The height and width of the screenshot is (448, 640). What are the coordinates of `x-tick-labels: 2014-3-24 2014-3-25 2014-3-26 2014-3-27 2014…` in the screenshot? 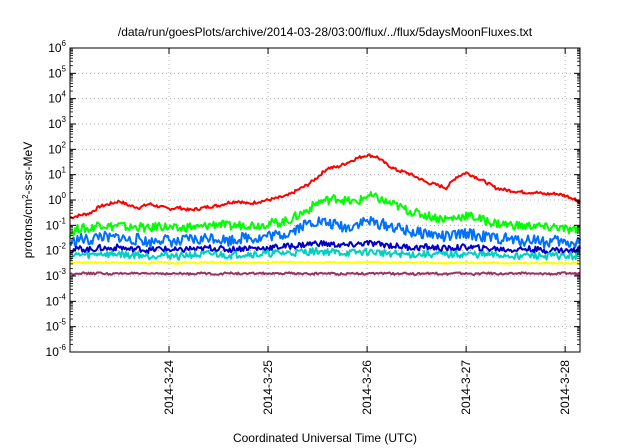 It's located at (367, 387).